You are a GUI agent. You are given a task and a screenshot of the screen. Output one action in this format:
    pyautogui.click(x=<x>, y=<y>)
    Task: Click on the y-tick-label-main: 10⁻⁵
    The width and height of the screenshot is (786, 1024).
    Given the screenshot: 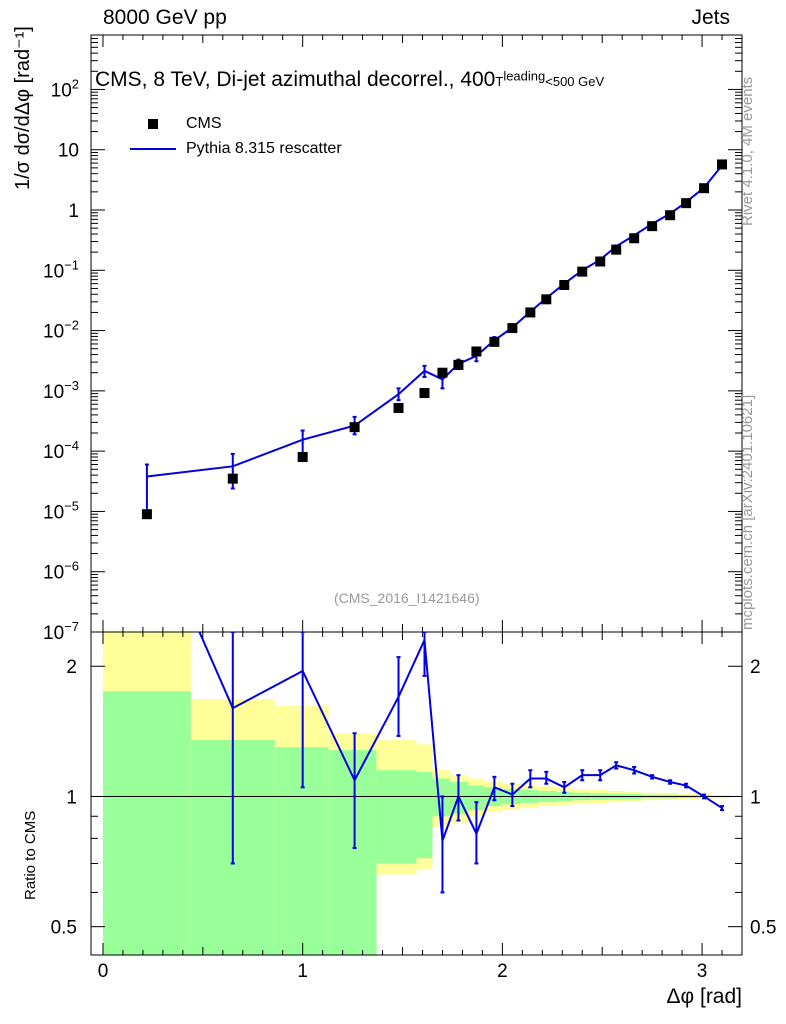 What is the action you would take?
    pyautogui.click(x=61, y=510)
    